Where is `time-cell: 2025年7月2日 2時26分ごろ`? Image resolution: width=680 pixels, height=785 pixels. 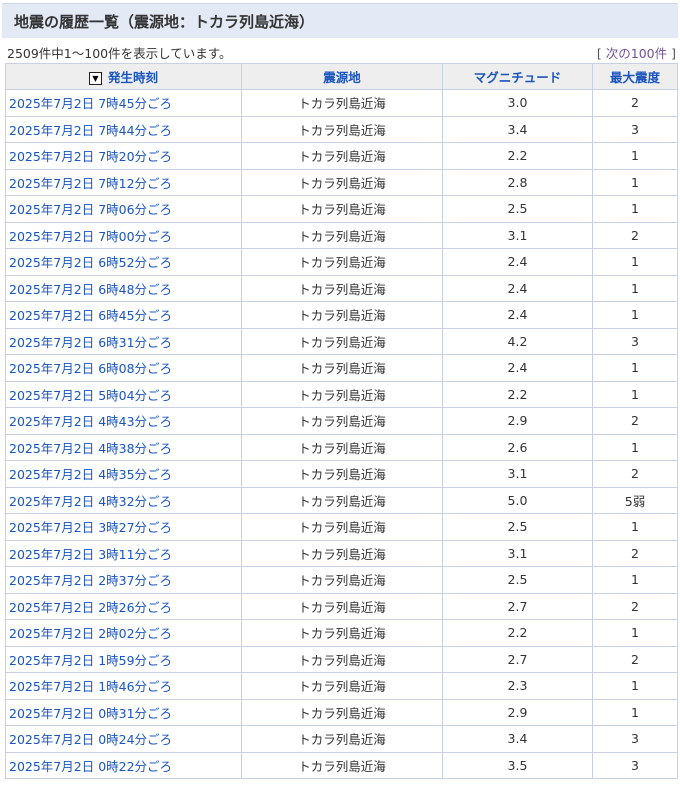 time-cell: 2025年7月2日 2時26分ごろ is located at coordinates (123, 606).